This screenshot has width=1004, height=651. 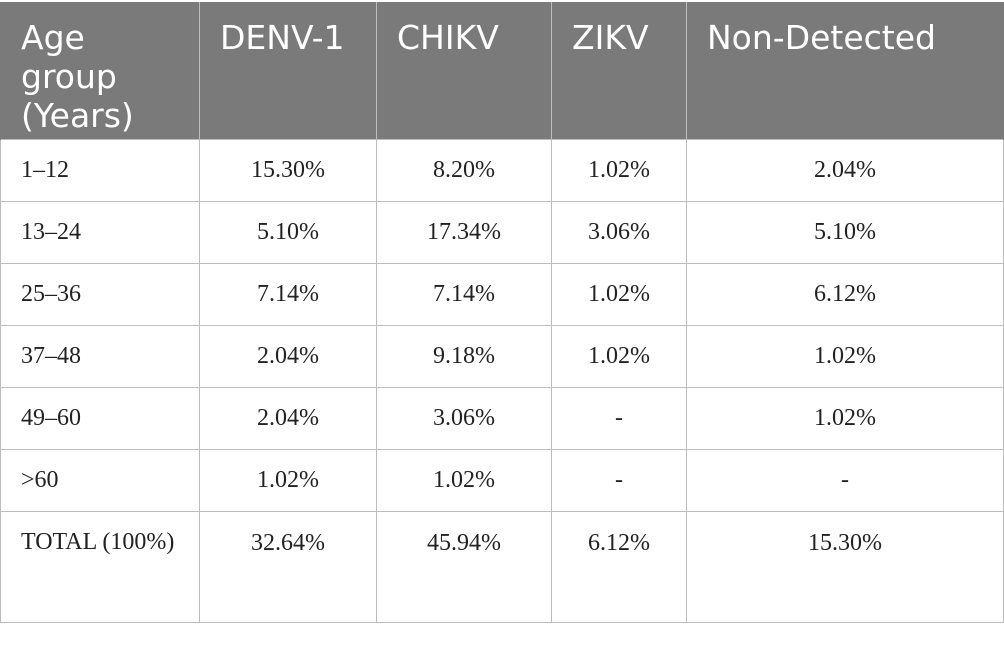 I want to click on header-age-group: Age group (Years), so click(x=100, y=70).